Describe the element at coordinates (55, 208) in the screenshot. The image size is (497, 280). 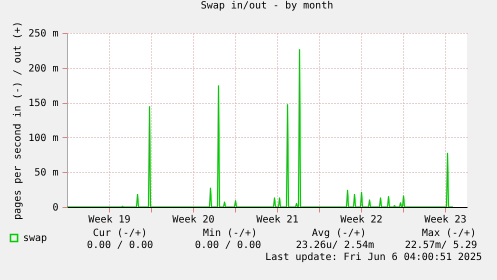
I see `y-tick-label: 0` at that location.